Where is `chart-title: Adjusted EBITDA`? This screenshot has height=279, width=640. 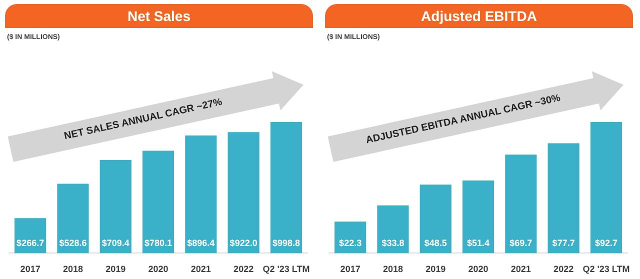
chart-title: Adjusted EBITDA is located at coordinates (479, 16).